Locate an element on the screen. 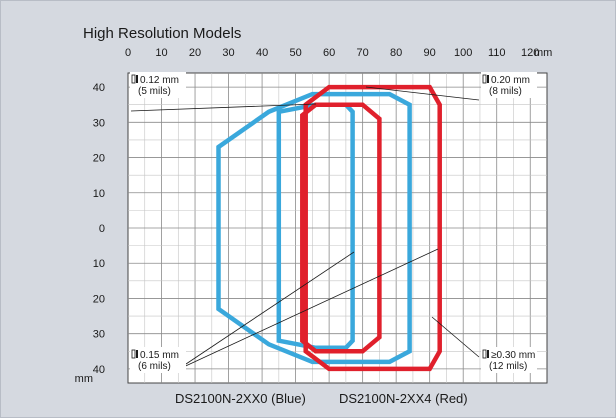  x-tick-label: 10 is located at coordinates (161, 53).